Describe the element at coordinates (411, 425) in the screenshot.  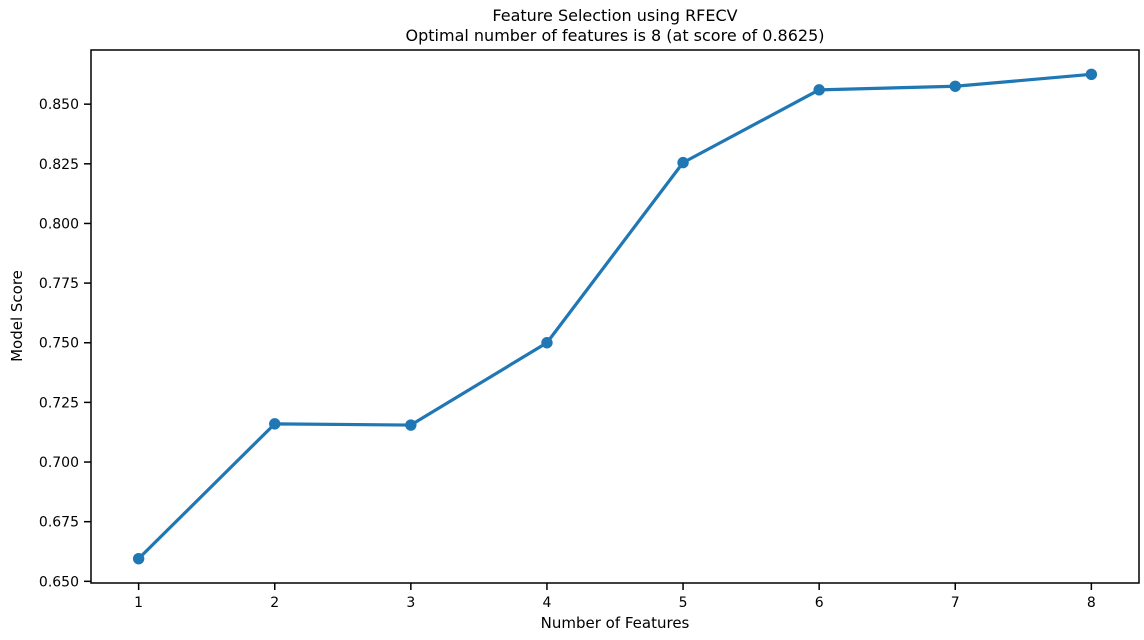
I see `data-point-x3` at that location.